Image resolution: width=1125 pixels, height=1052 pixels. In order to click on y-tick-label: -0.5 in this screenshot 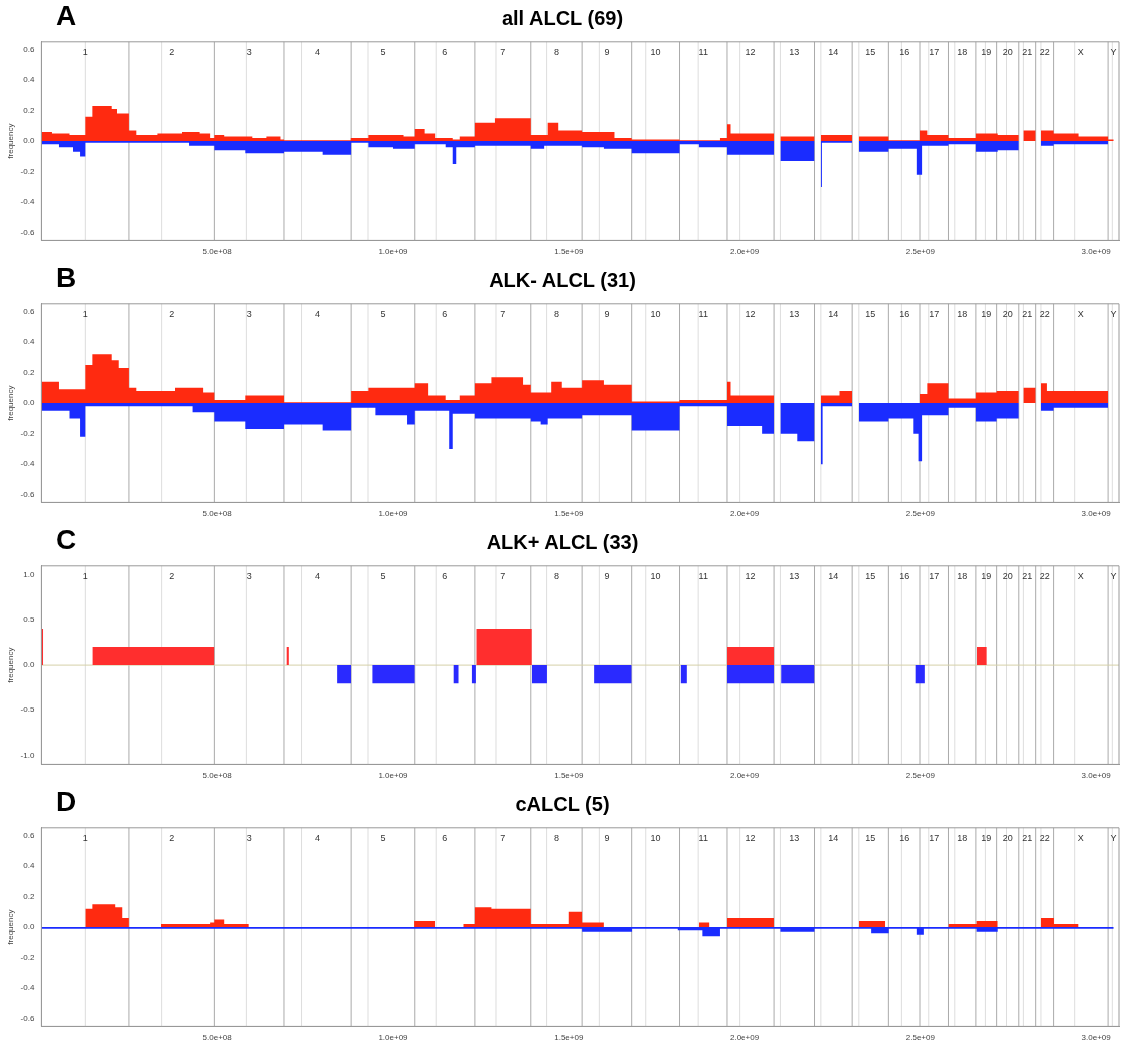, I will do `click(27, 710)`.